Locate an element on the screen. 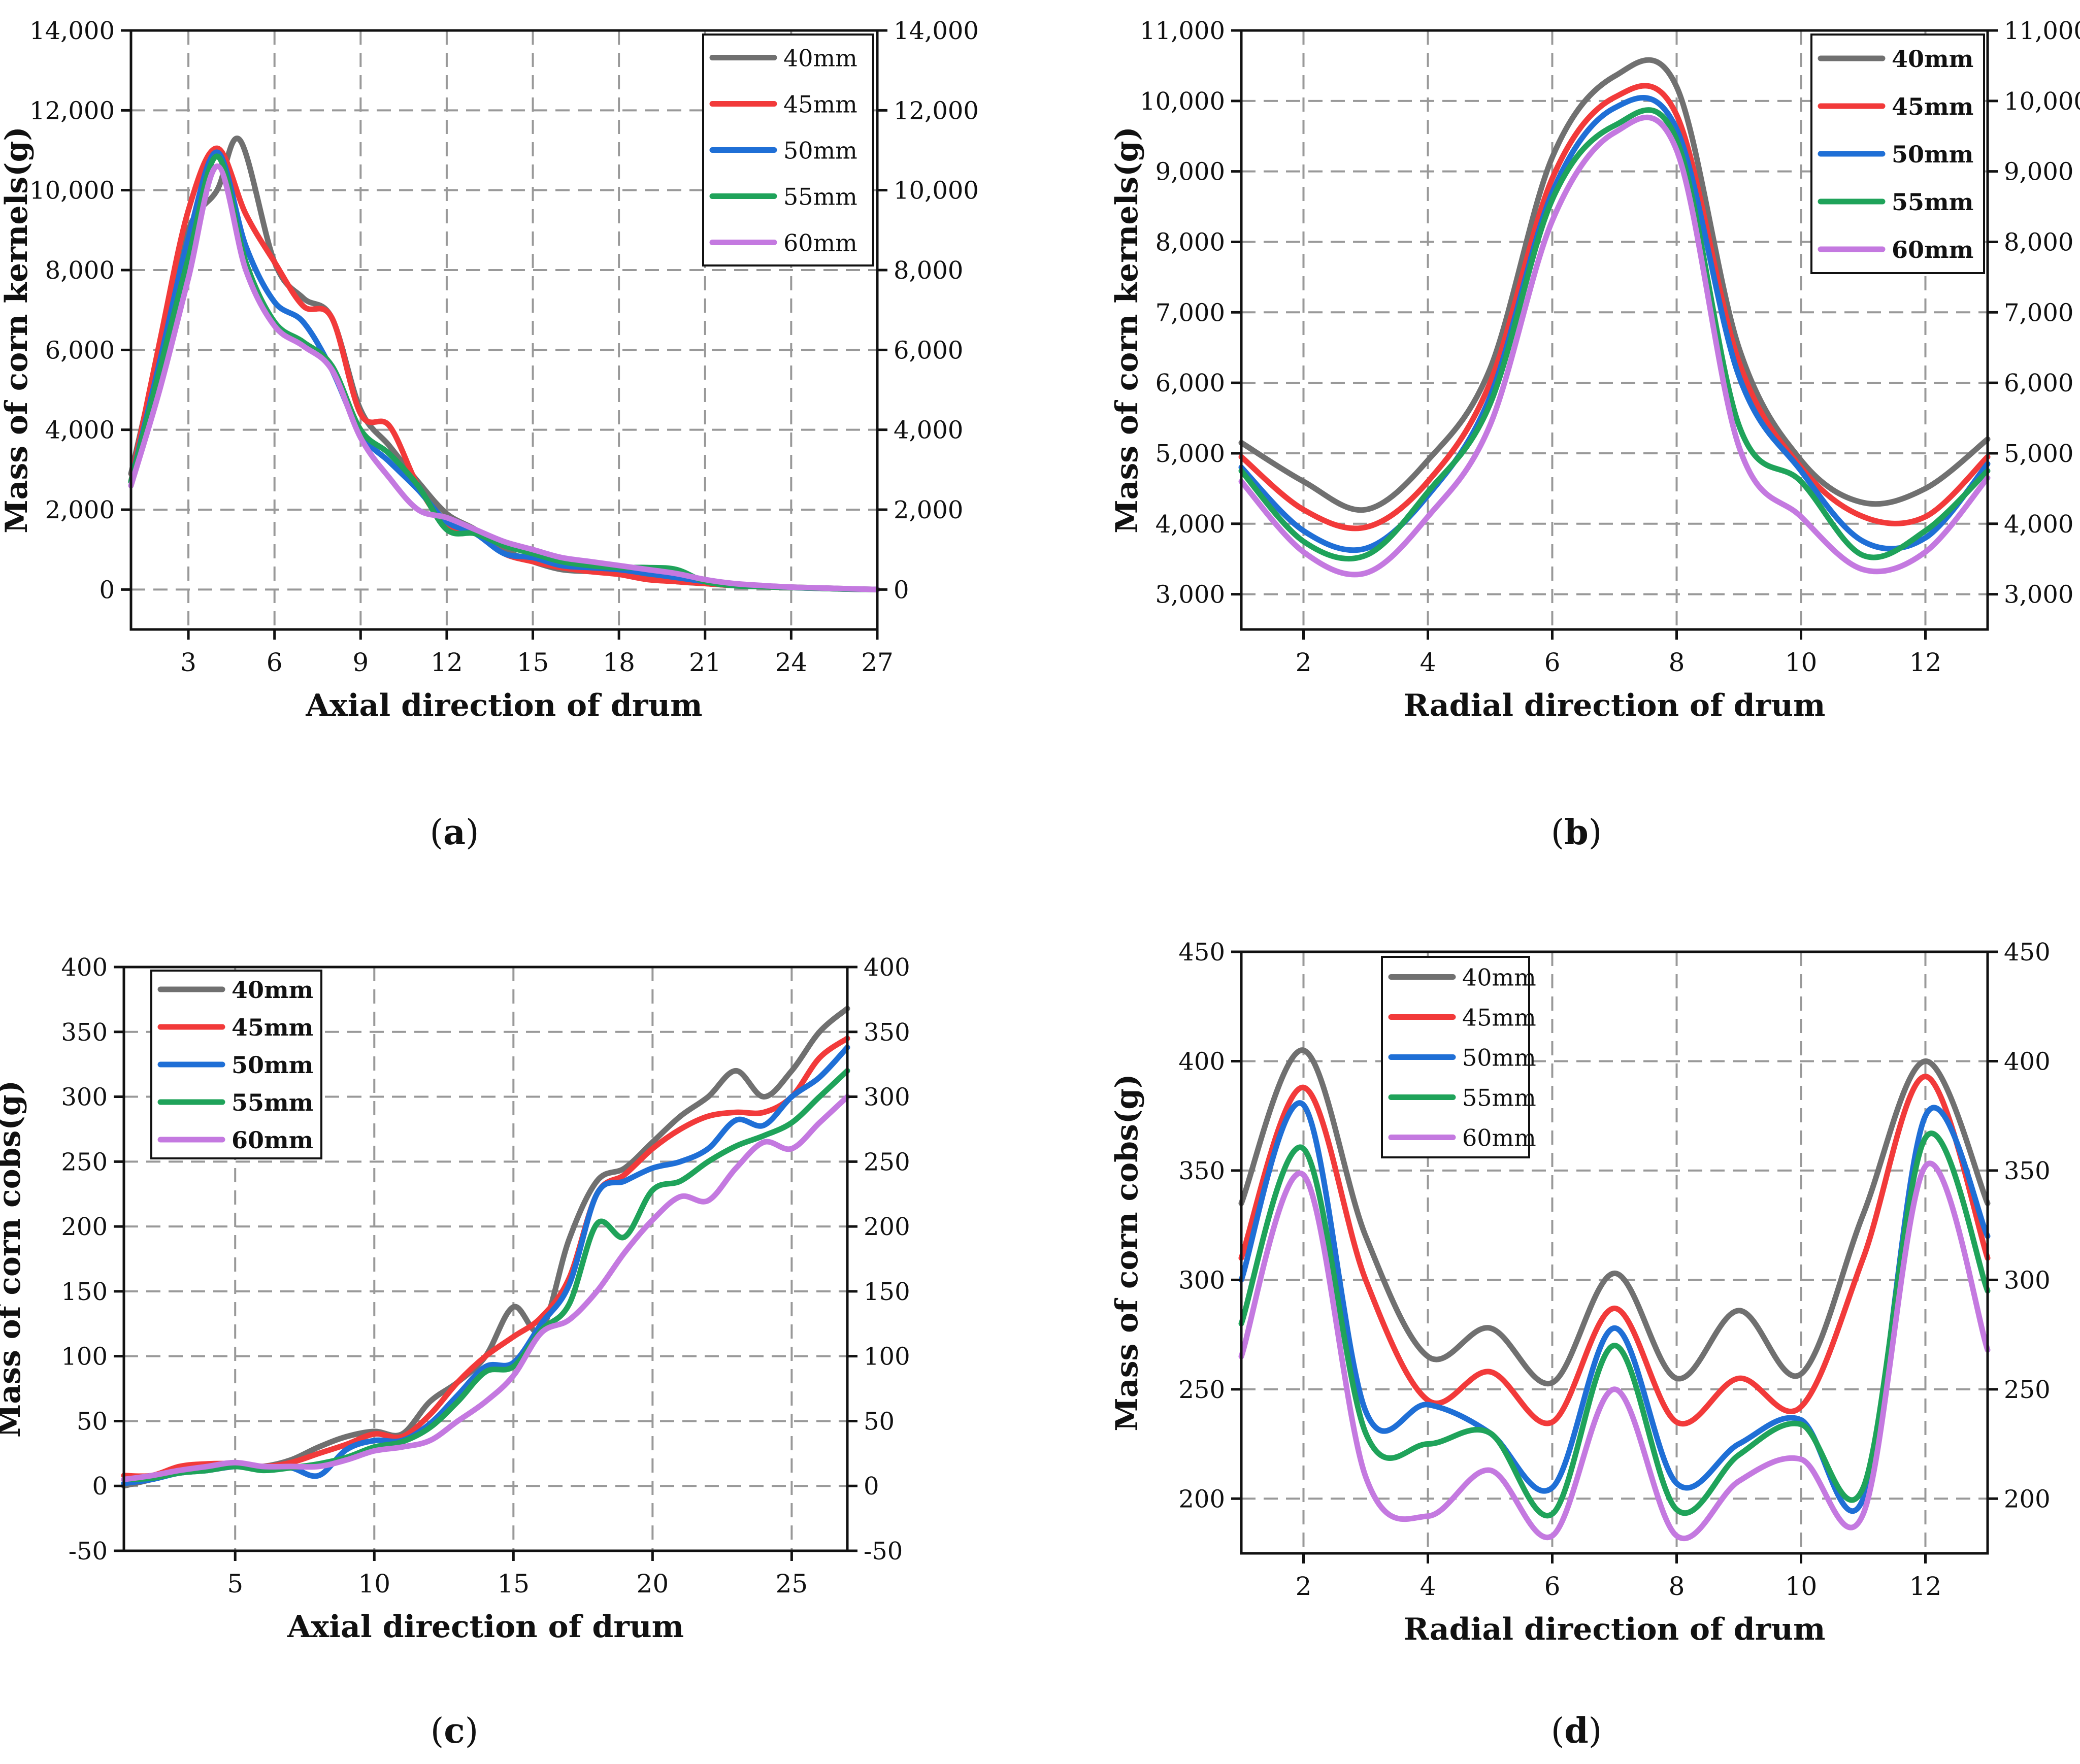  y-tick-label-right: 400 is located at coordinates (2027, 1061).